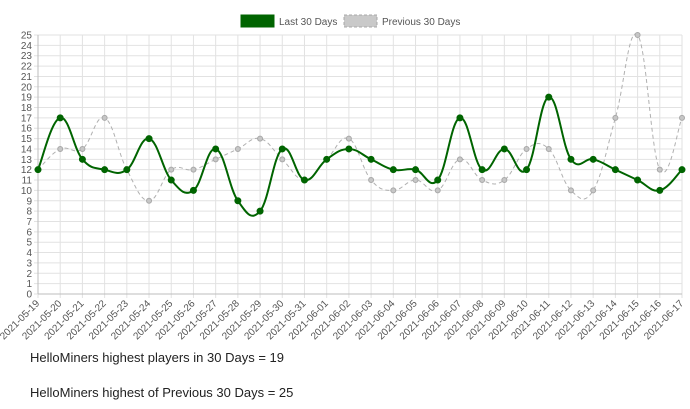 The height and width of the screenshot is (409, 690). What do you see at coordinates (27, 77) in the screenshot?
I see `y-tick-label: 21` at bounding box center [27, 77].